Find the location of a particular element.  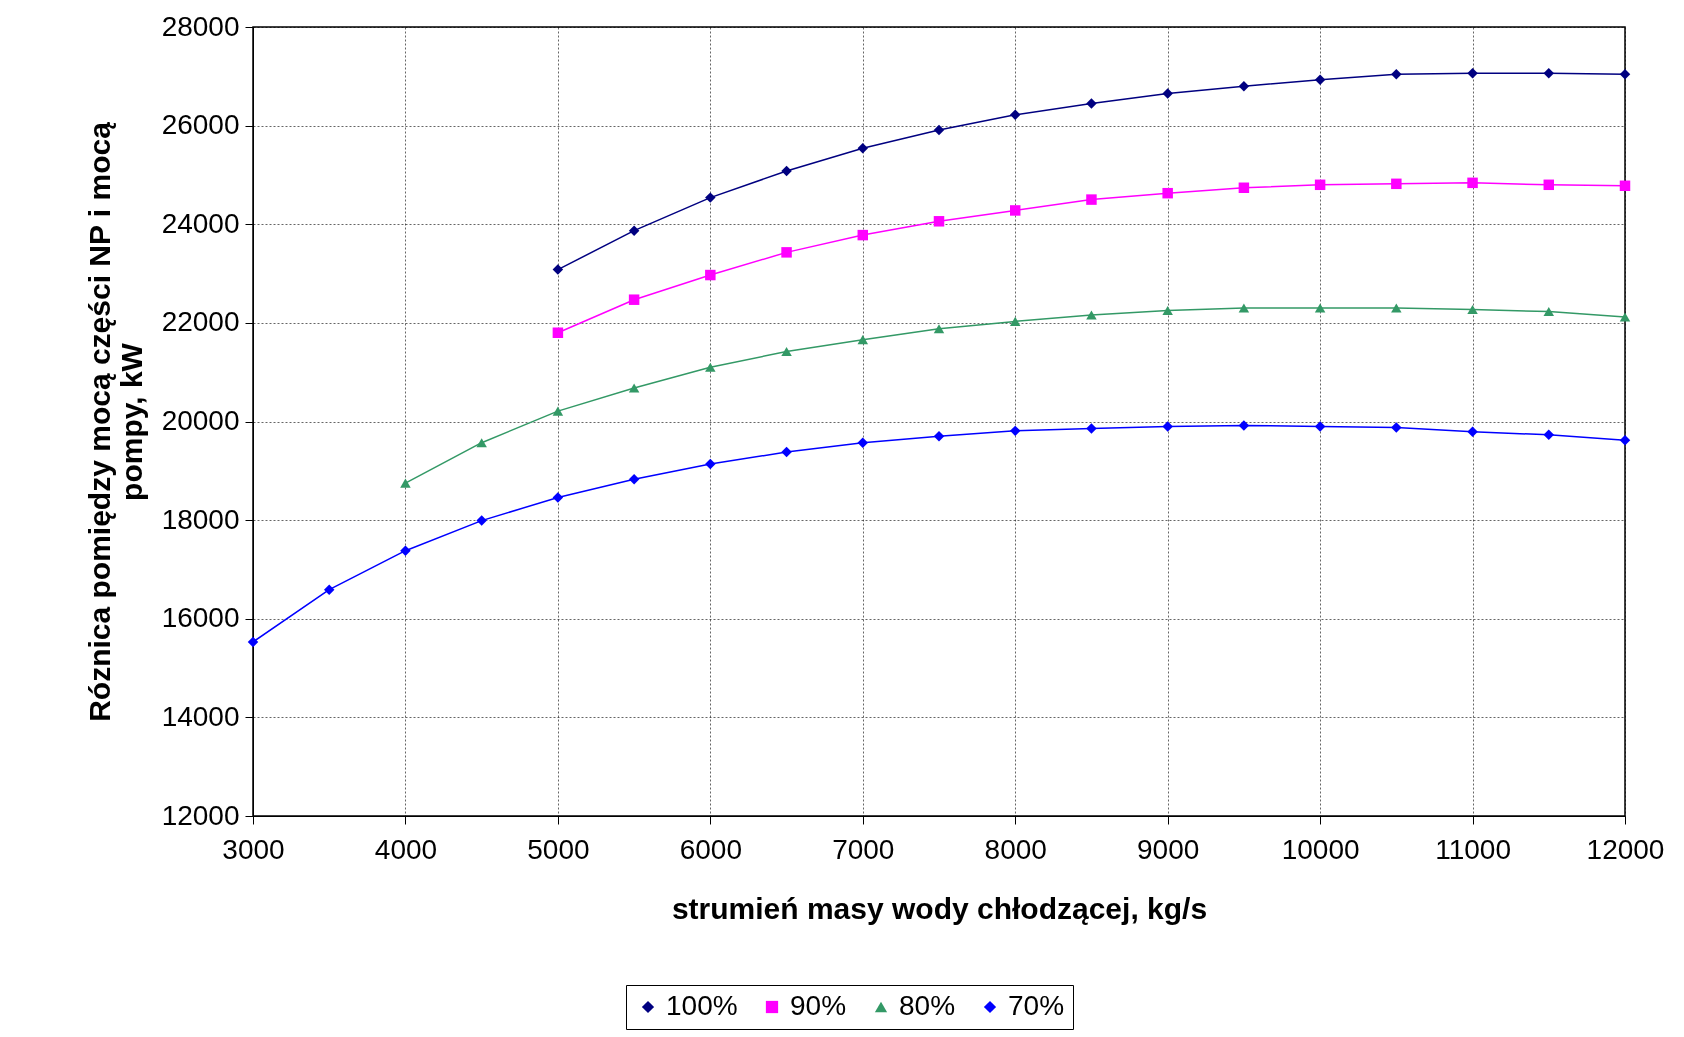

legend-label: 100% is located at coordinates (702, 1005).